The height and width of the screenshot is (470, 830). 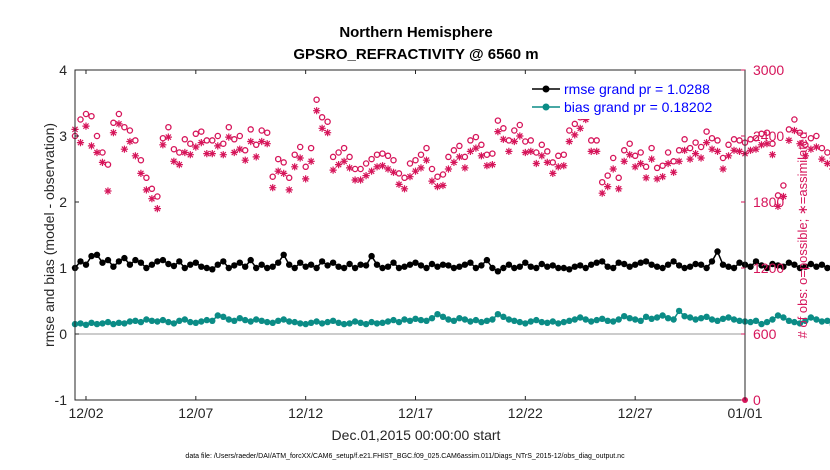 I want to click on legend-rmse-label: rmse grand pr = 1.0288, so click(x=637, y=89).